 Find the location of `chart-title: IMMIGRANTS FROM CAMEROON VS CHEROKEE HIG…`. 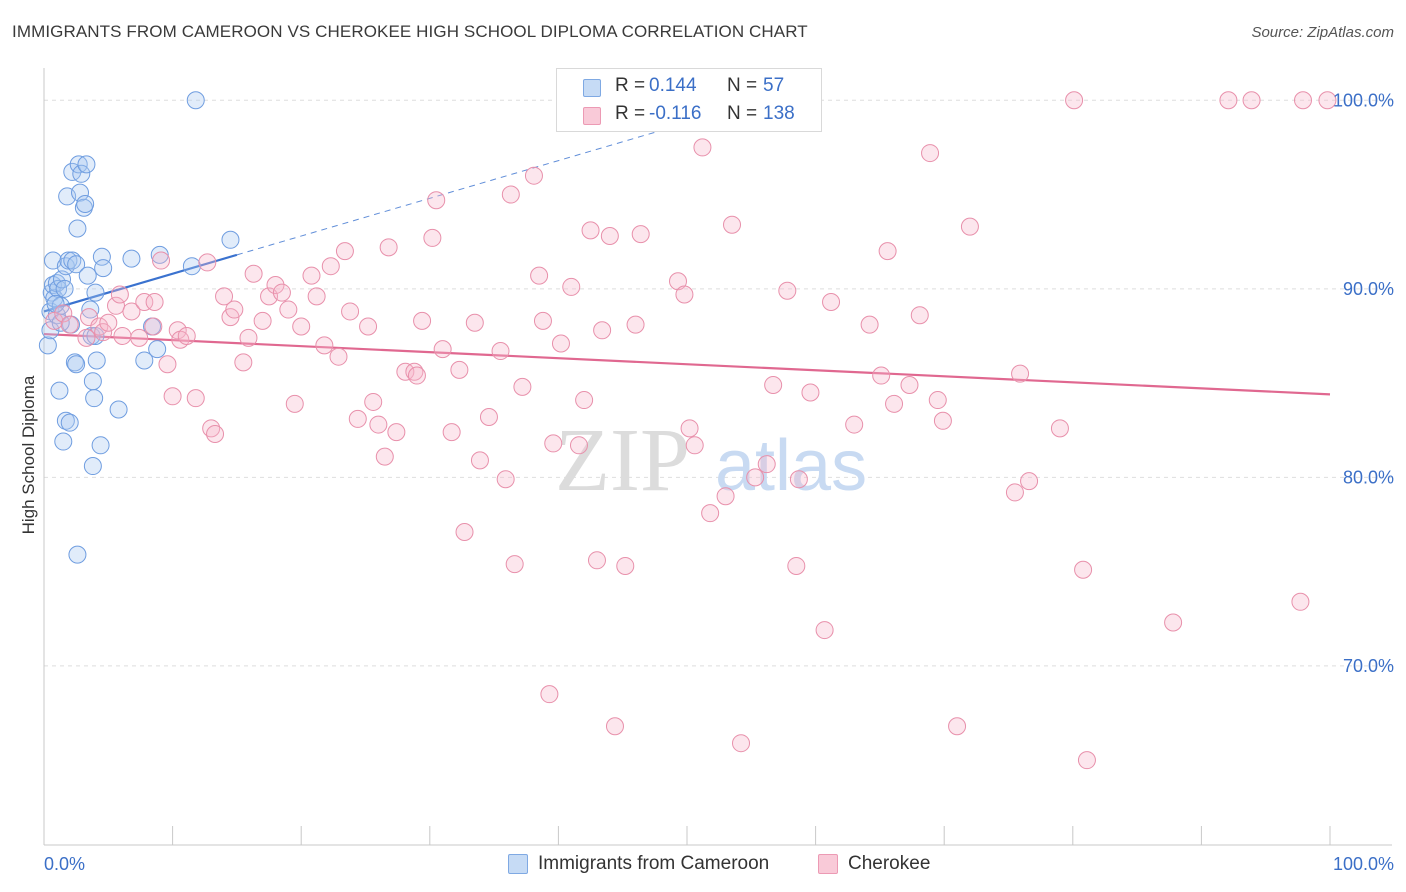

chart-title: IMMIGRANTS FROM CAMEROON VS CHEROKEE HIG… is located at coordinates (410, 31).